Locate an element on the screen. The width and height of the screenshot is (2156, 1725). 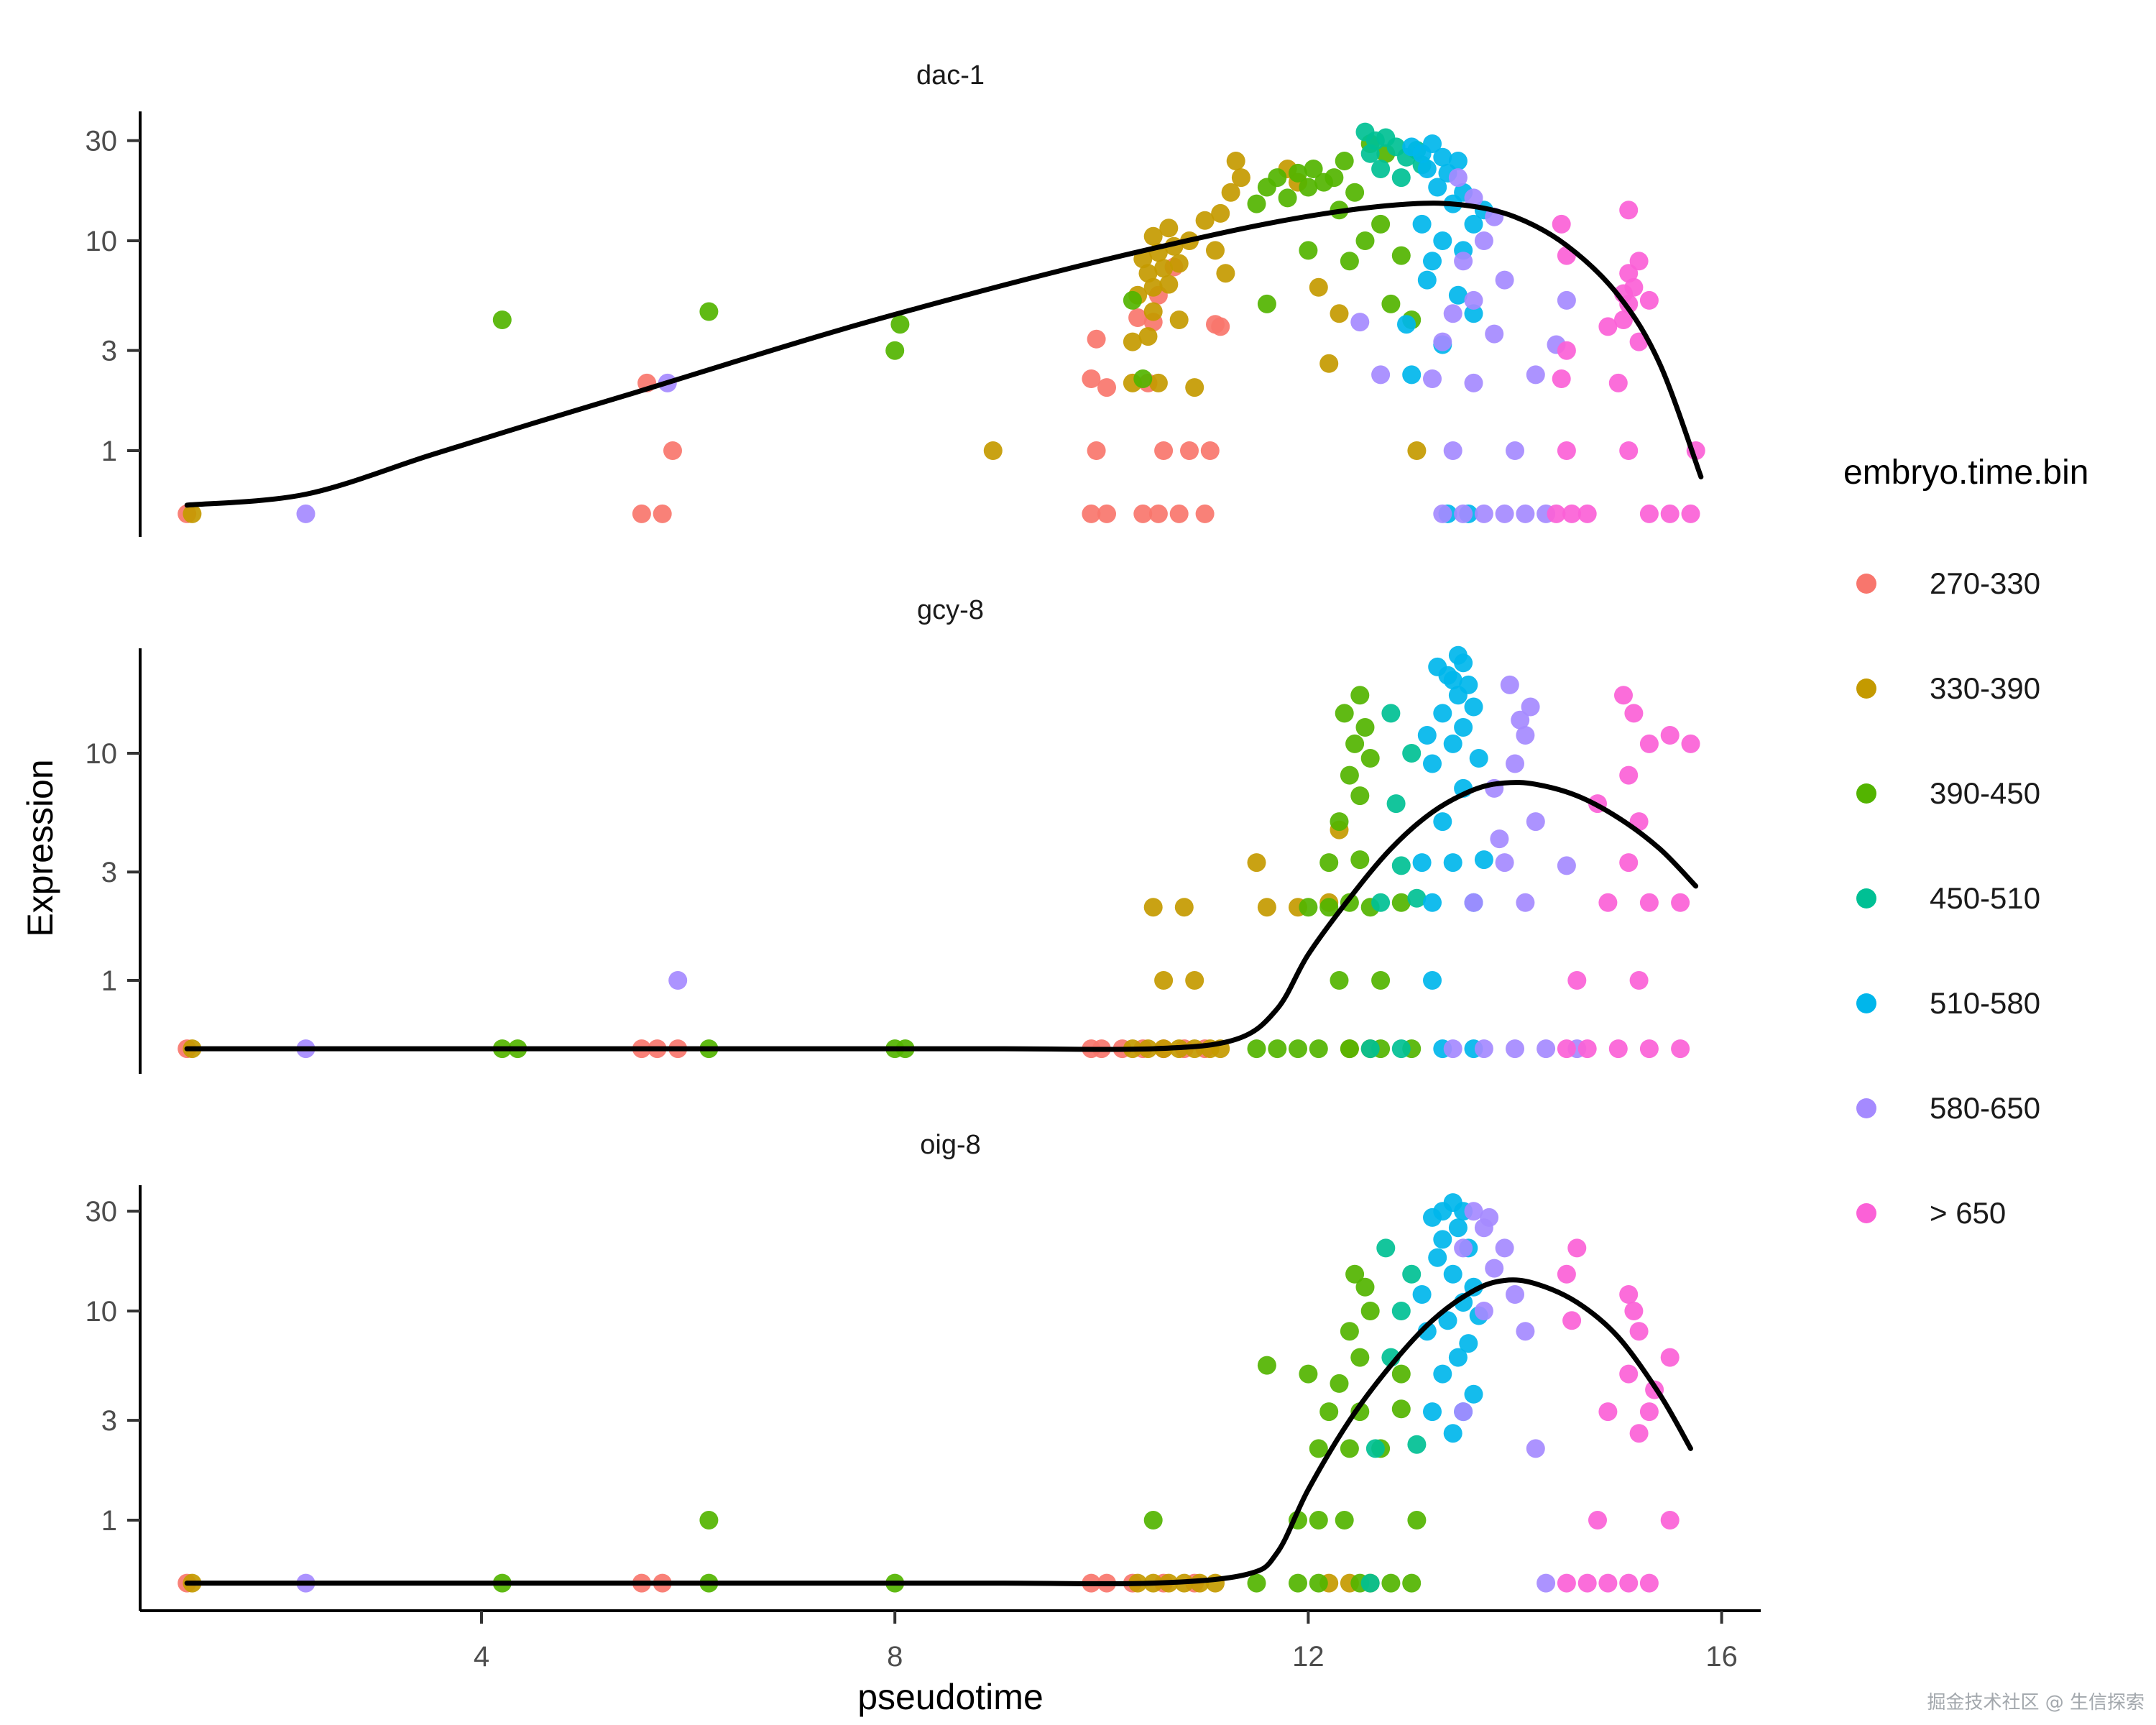
y-tick-label: 1 is located at coordinates (109, 1521).